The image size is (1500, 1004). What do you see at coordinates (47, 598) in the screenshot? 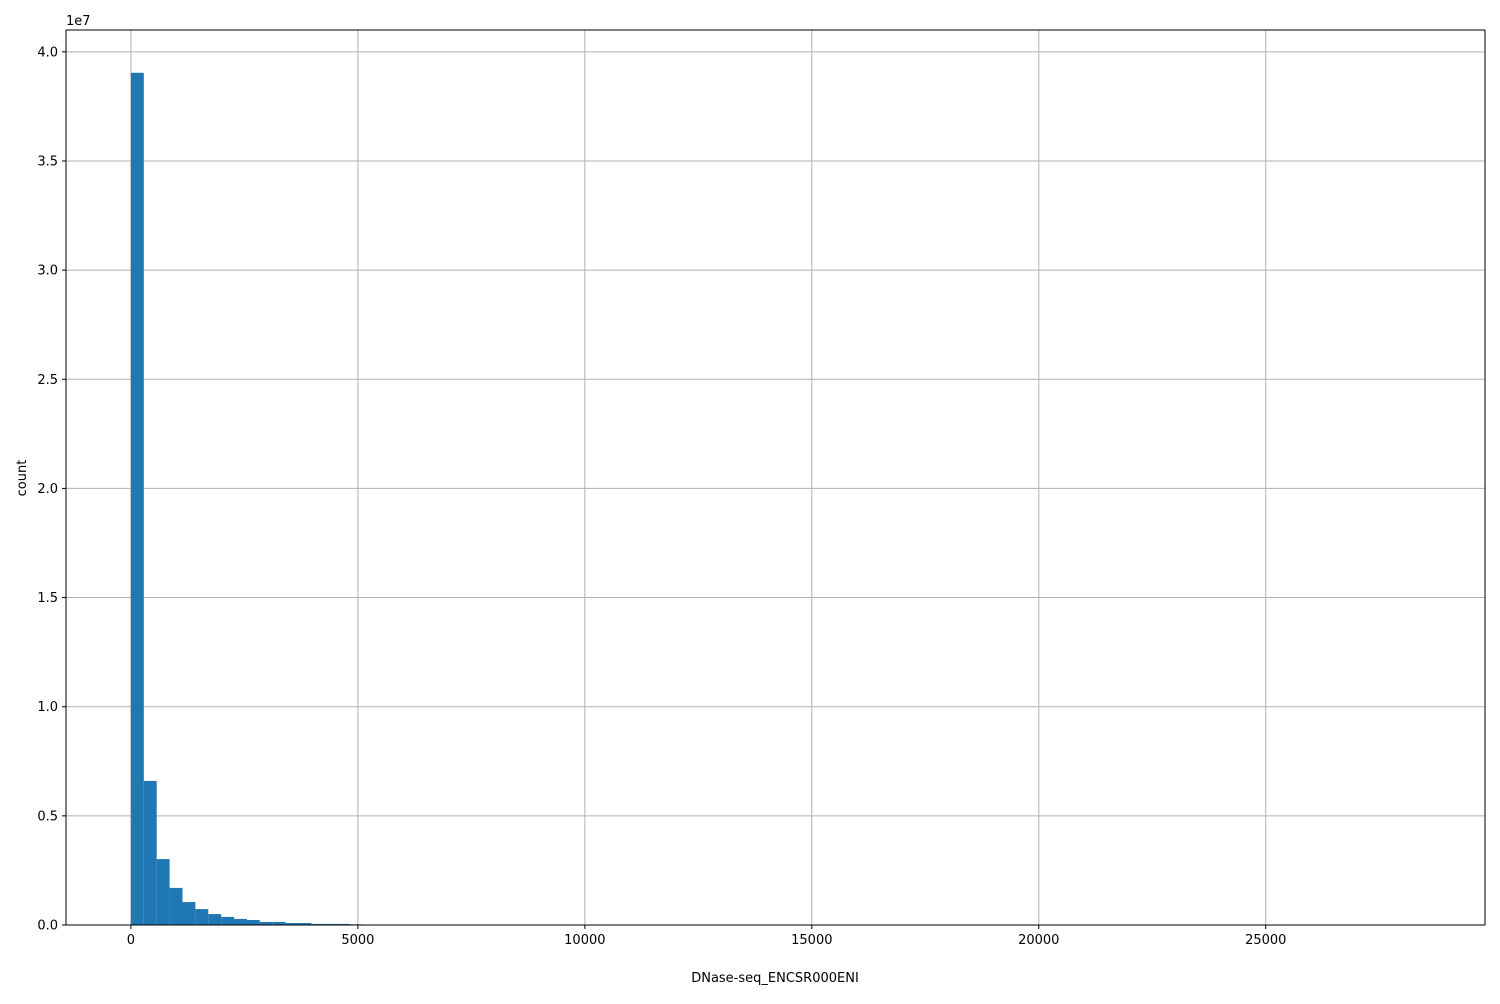
I see `y-tick-label: 1.5` at bounding box center [47, 598].